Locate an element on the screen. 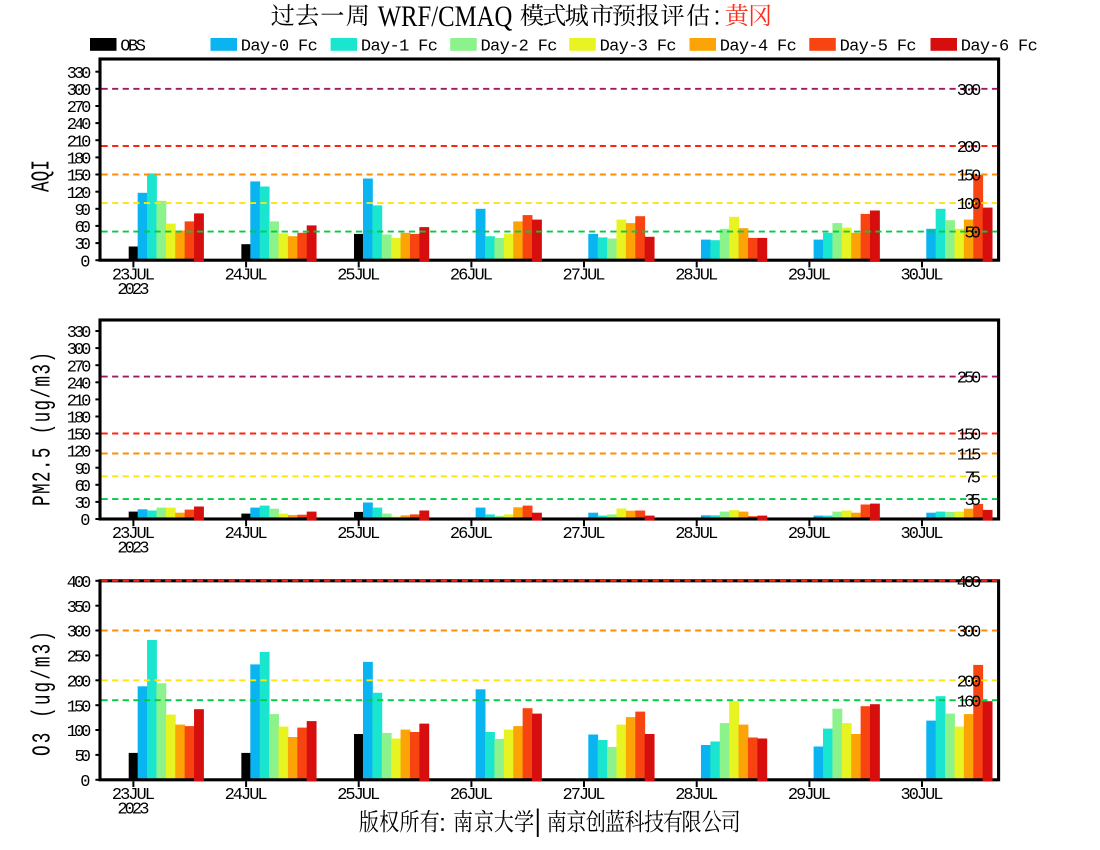 This screenshot has height=850, width=1100. svg-text: Day-5 Fc is located at coordinates (878, 47).